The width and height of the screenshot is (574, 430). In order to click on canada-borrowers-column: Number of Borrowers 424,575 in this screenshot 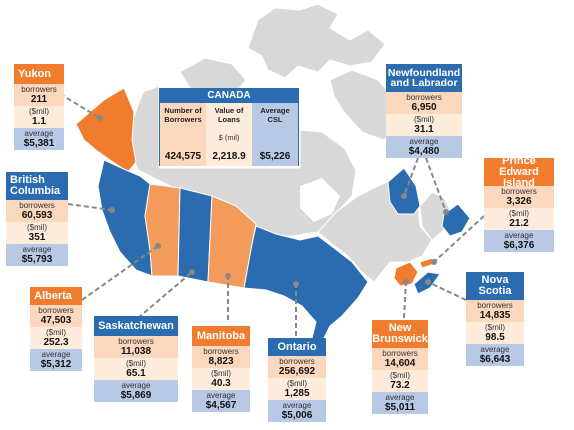, I will do `click(183, 134)`.